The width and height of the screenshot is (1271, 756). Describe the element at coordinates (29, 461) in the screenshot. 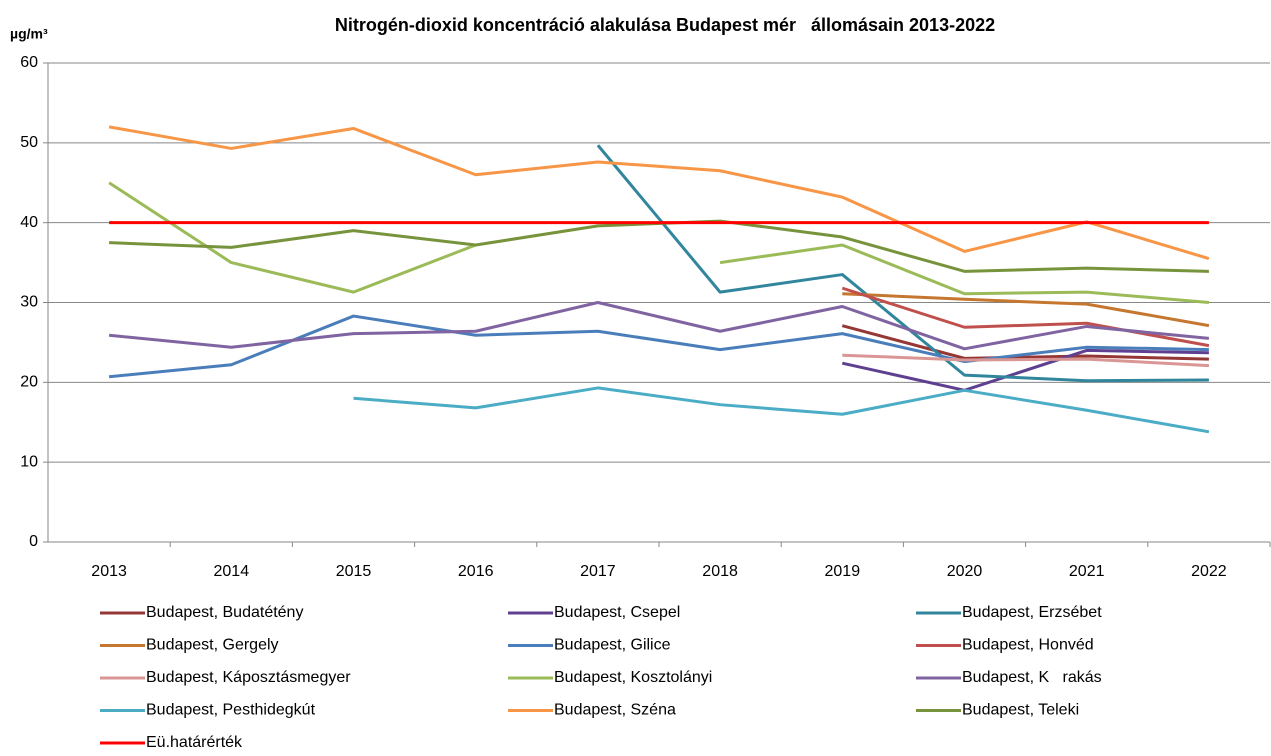

I see `y-tick-label: 10` at that location.